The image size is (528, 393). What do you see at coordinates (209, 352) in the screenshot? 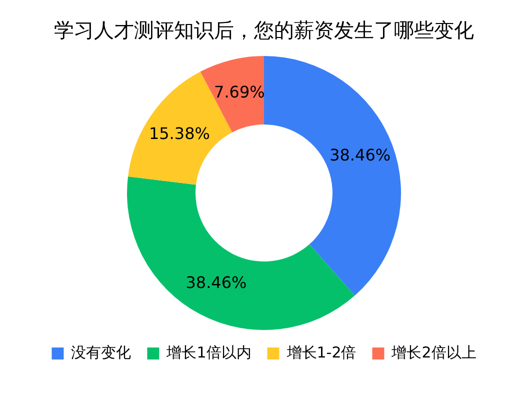
I see `legend-label: 增长1倍以内` at bounding box center [209, 352].